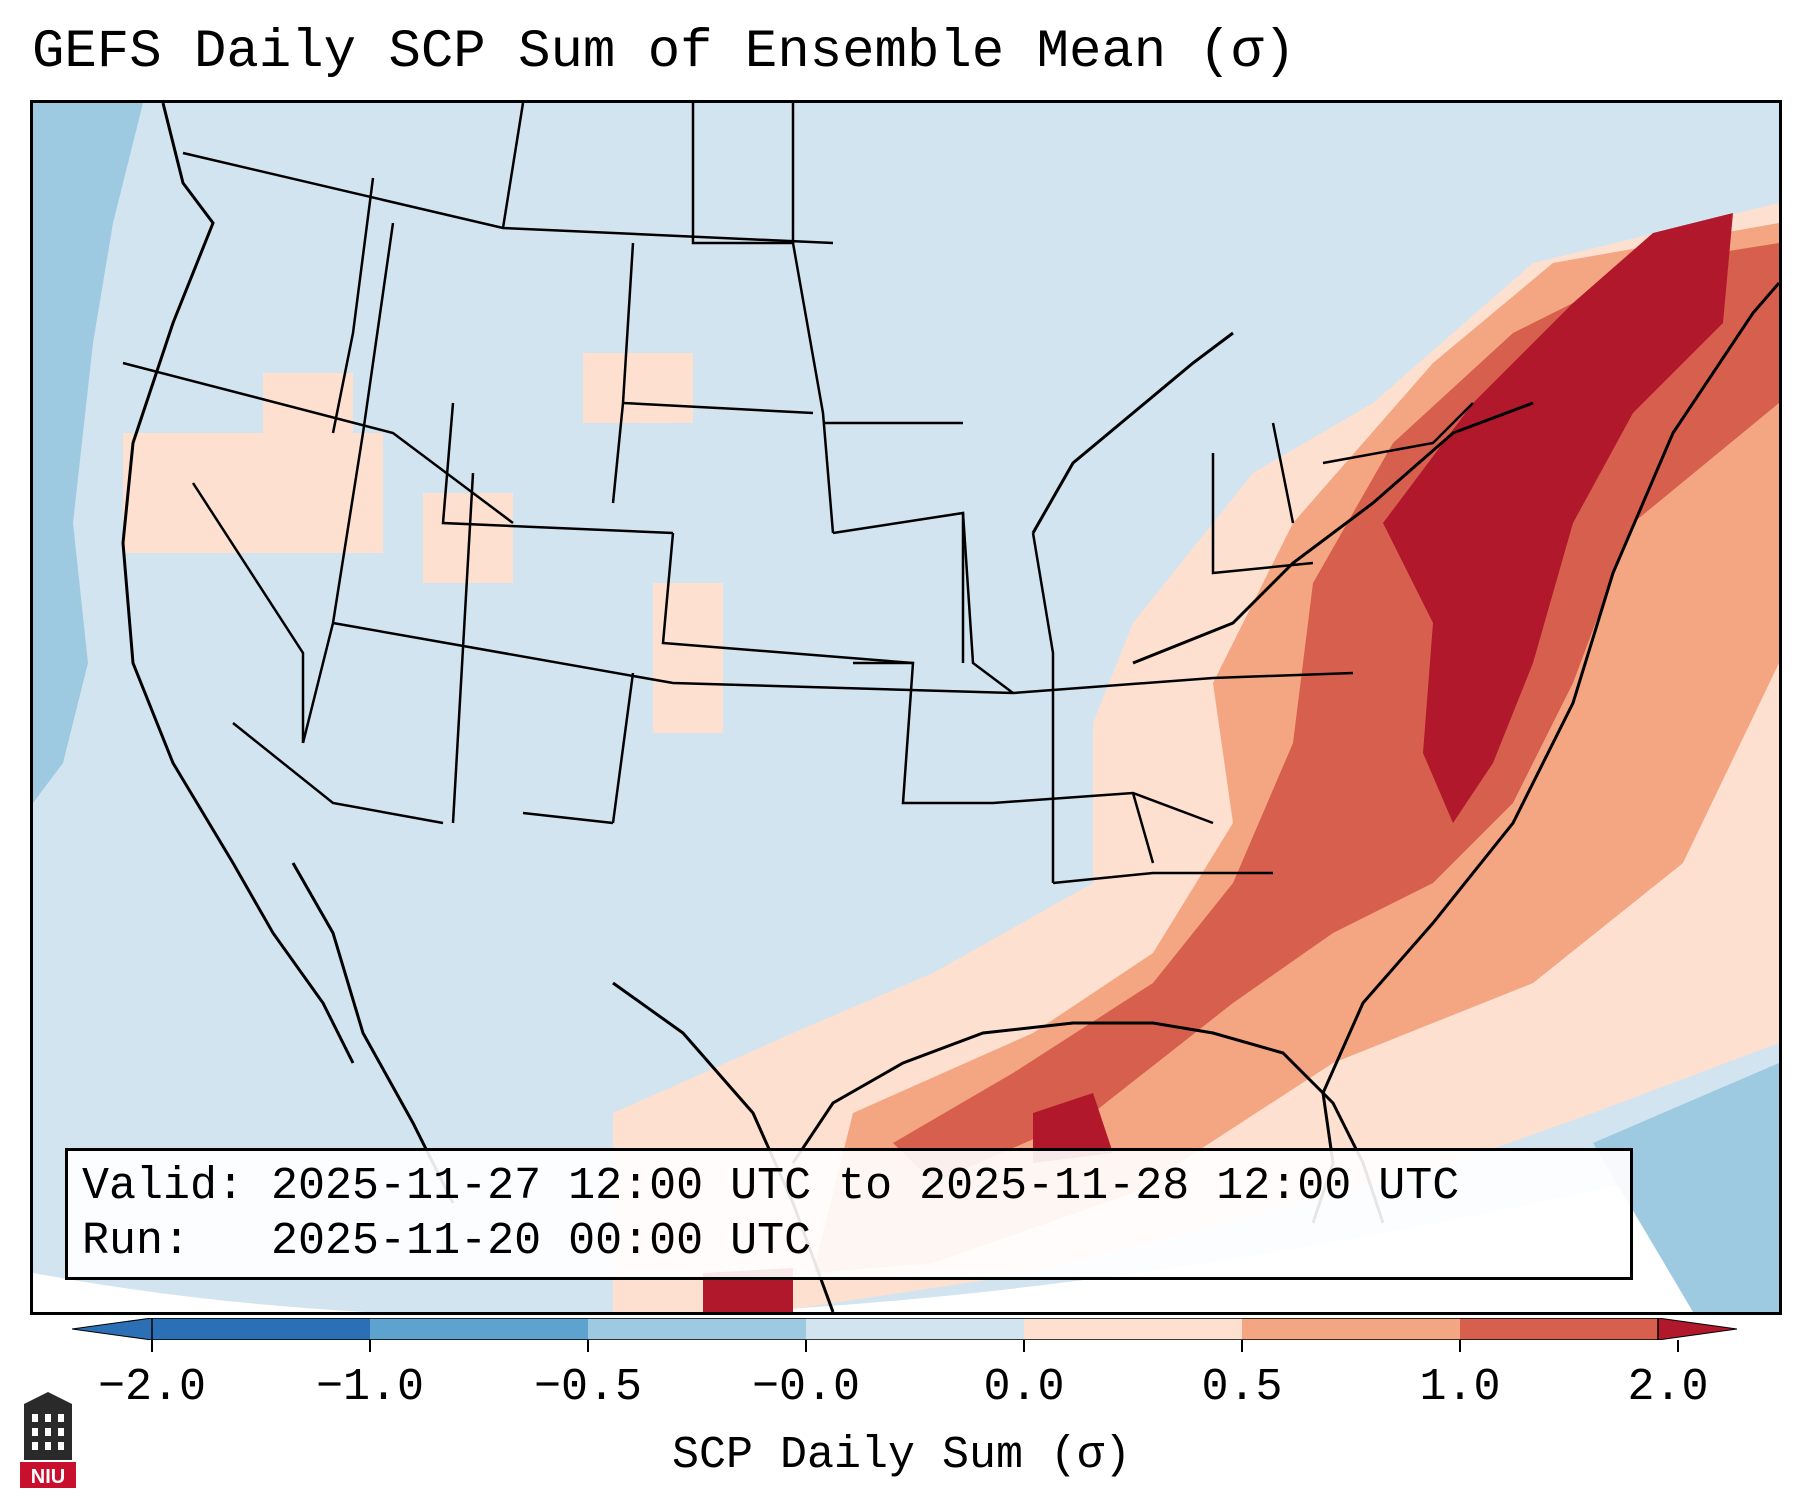  What do you see at coordinates (1697, 1329) in the screenshot?
I see `colorbar-high-extend` at bounding box center [1697, 1329].